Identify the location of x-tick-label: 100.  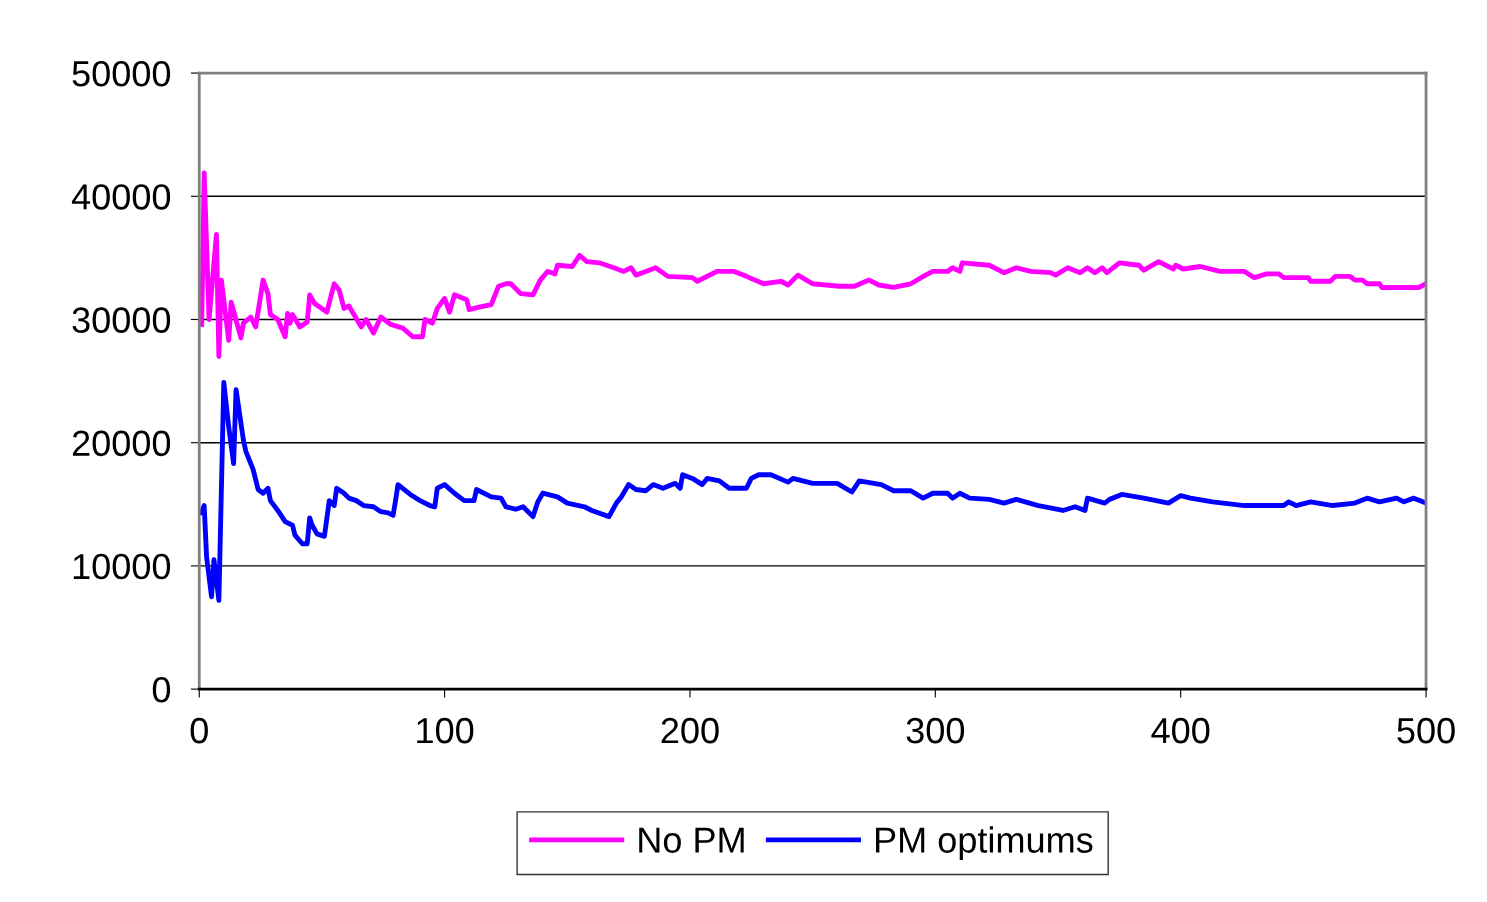
(445, 730).